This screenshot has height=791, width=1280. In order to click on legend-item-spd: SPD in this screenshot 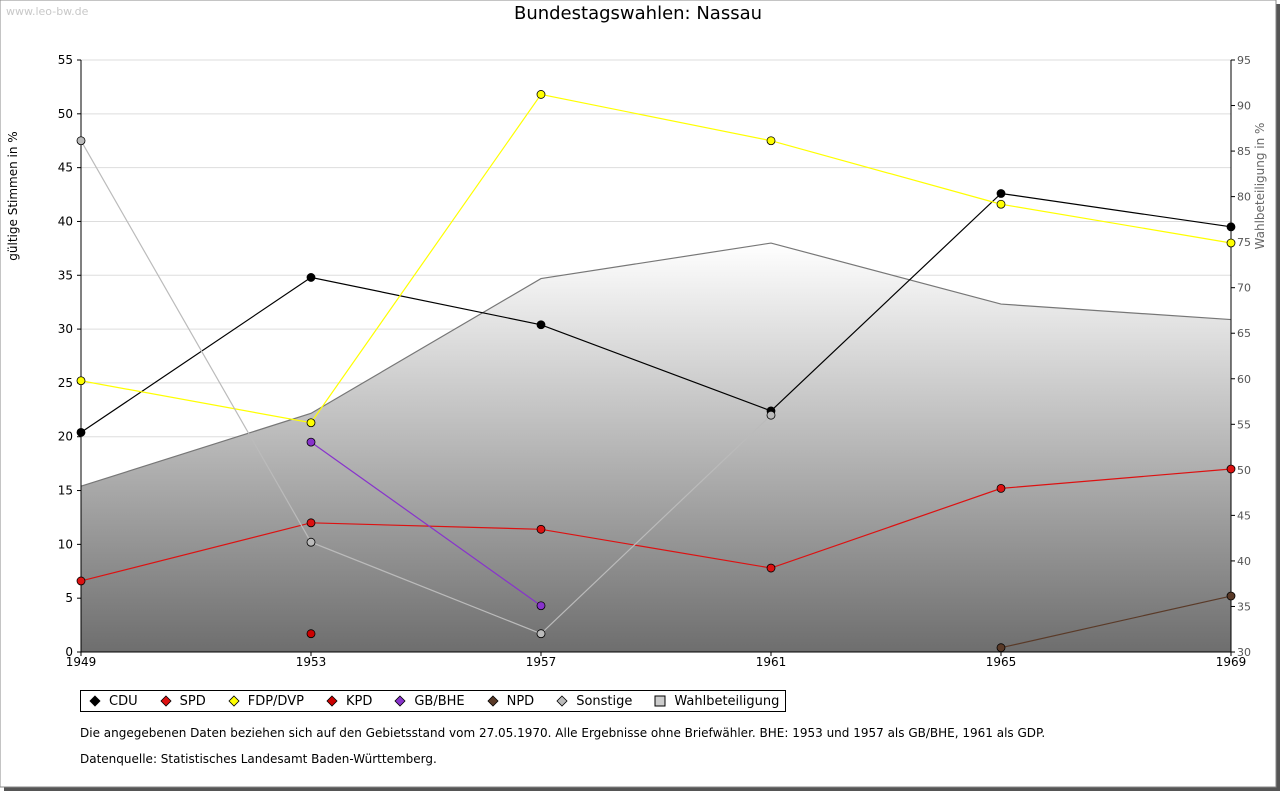, I will do `click(183, 701)`.